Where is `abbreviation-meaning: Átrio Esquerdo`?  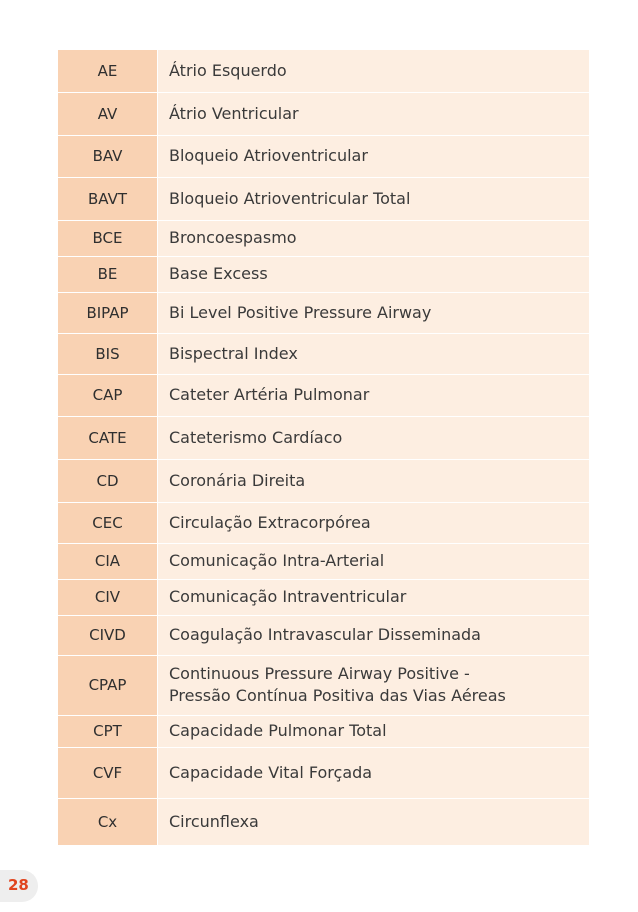 abbreviation-meaning: Átrio Esquerdo is located at coordinates (373, 71).